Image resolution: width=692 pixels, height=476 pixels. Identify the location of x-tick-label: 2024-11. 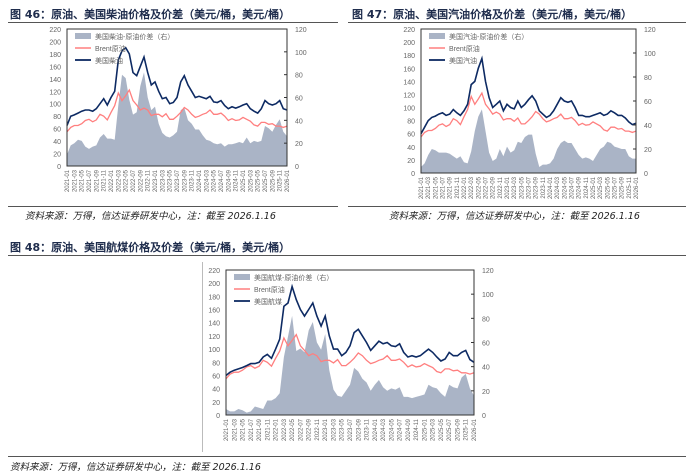
(417, 429).